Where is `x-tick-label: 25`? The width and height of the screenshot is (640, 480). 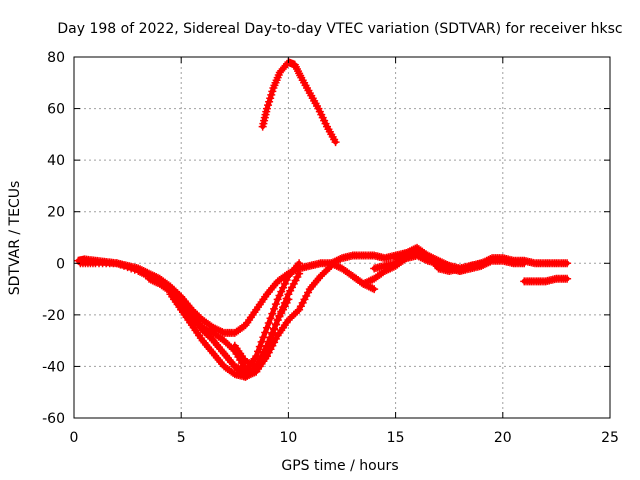 x-tick-label: 25 is located at coordinates (610, 438).